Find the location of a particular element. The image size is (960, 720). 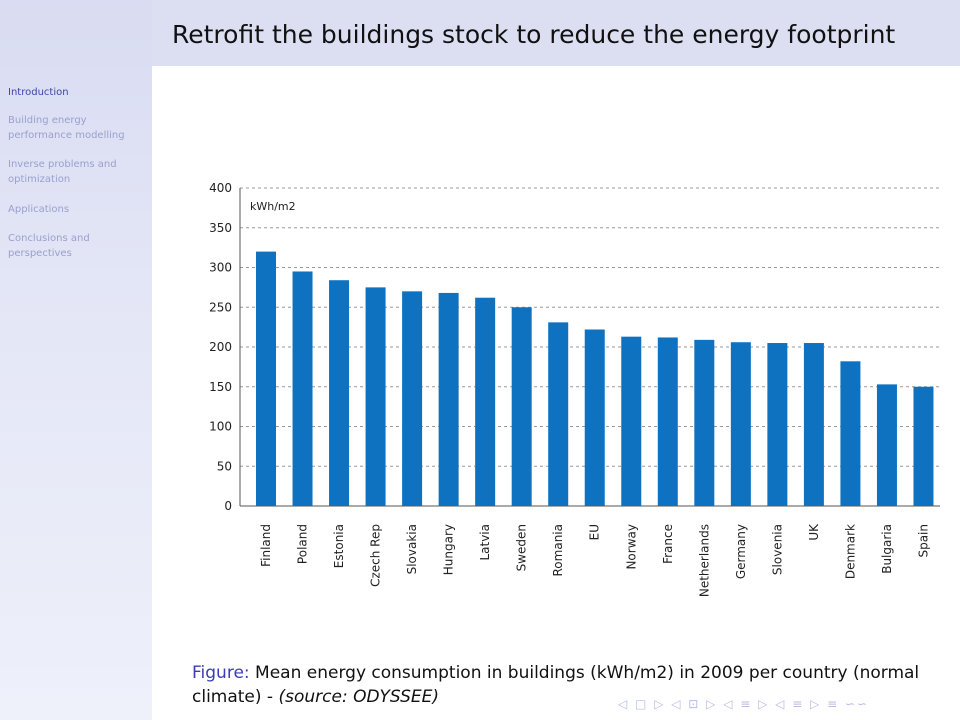

x-tick-label: Latvia is located at coordinates (485, 542).